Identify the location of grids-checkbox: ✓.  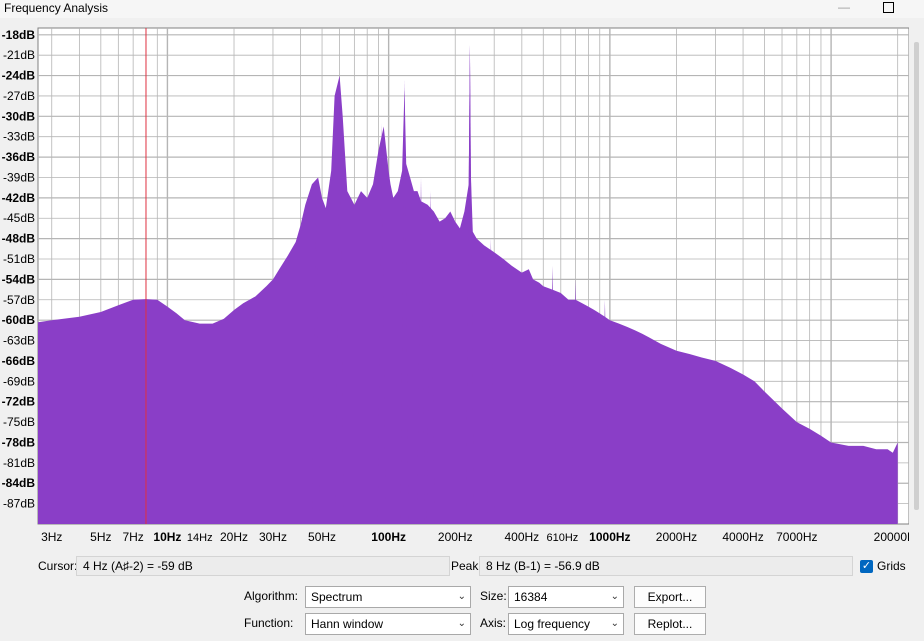
(866, 566).